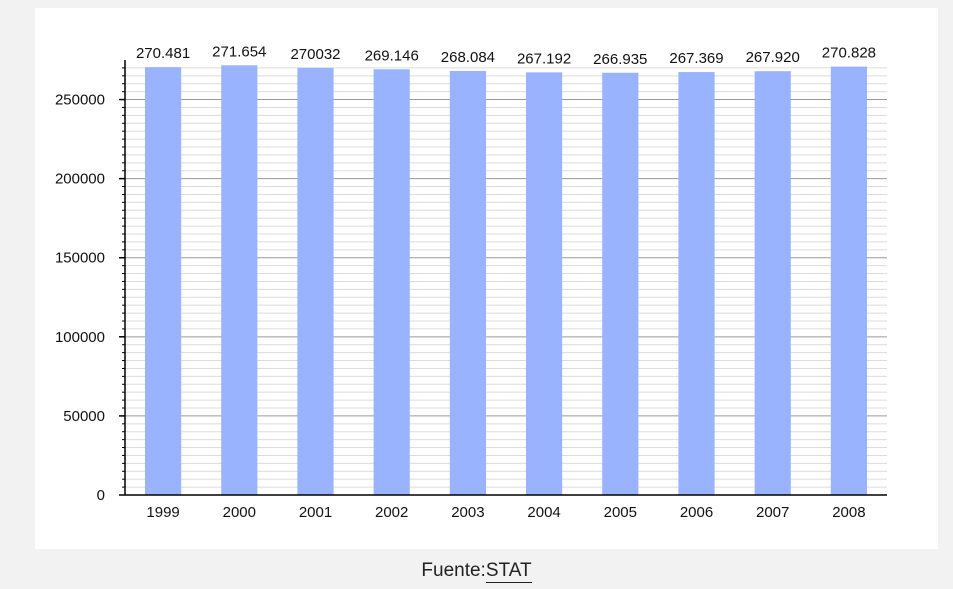 The width and height of the screenshot is (953, 589). I want to click on source-caption: Fuente:STAT, so click(476, 571).